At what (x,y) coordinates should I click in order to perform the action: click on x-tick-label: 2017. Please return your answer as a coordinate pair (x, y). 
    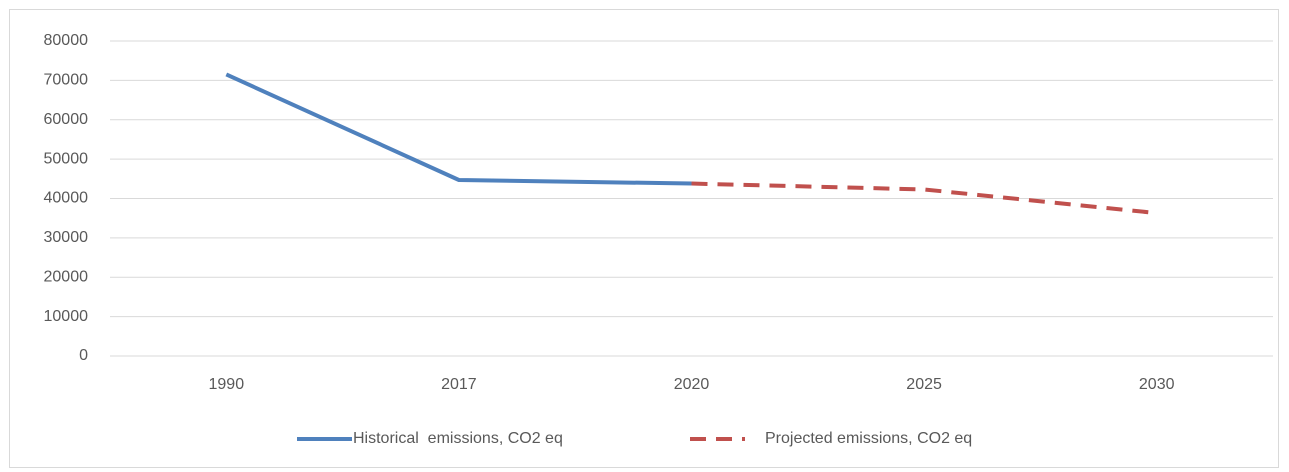
    Looking at the image, I should click on (459, 384).